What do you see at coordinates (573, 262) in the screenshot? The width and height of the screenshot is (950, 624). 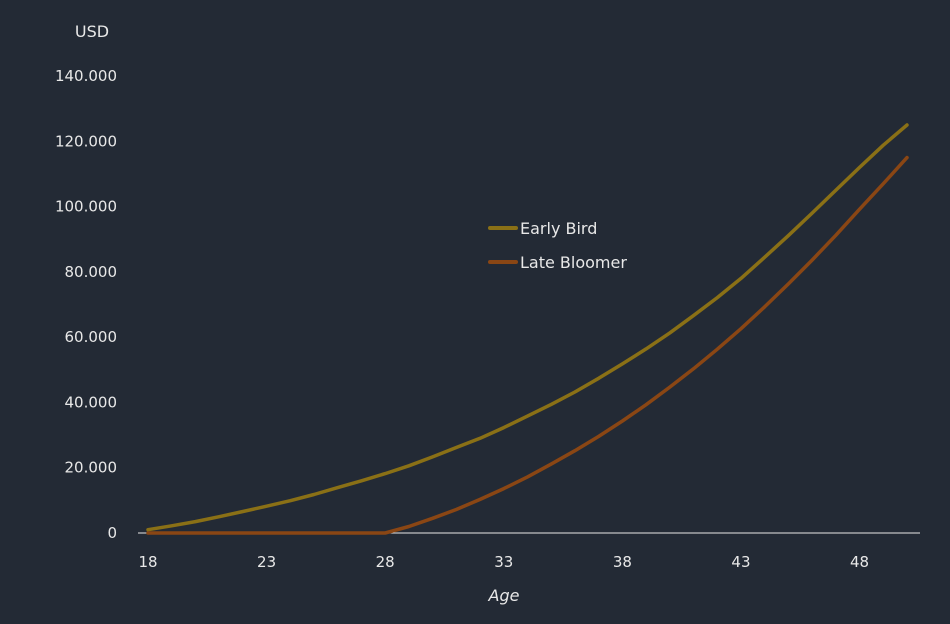 I see `legend-label: Late Bloomer` at bounding box center [573, 262].